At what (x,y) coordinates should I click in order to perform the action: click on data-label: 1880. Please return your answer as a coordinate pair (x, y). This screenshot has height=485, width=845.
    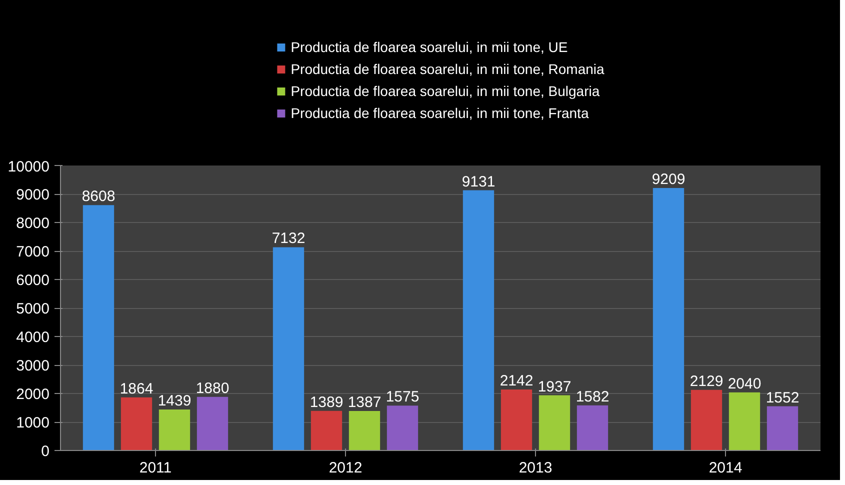
    Looking at the image, I should click on (213, 388).